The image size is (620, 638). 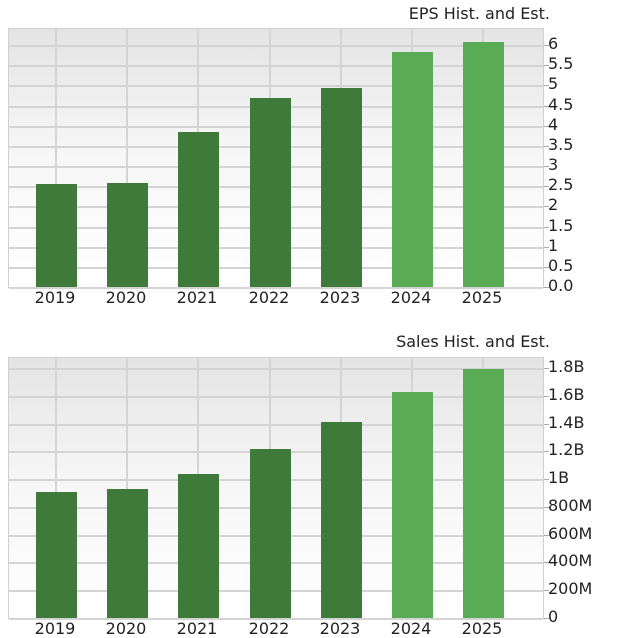 I want to click on eps-y-tick-label: 3.5, so click(x=561, y=144).